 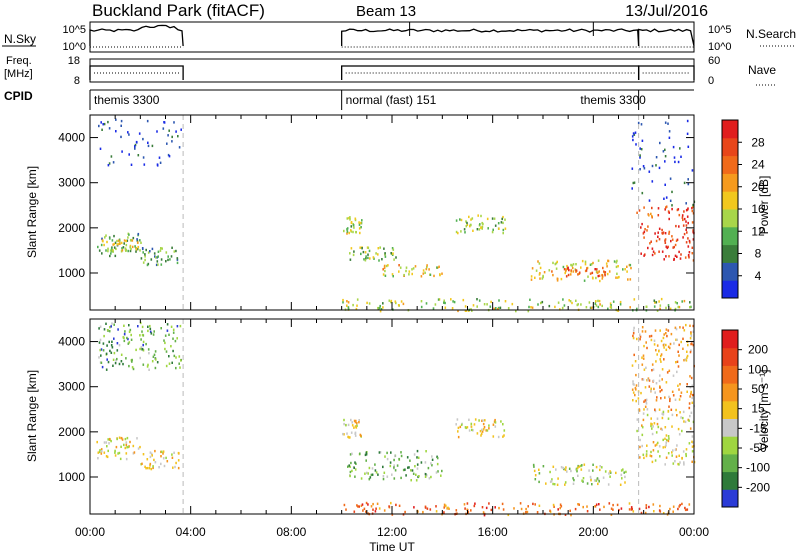 I want to click on power-colorbar-tick-label-3: 16, so click(x=758, y=209).